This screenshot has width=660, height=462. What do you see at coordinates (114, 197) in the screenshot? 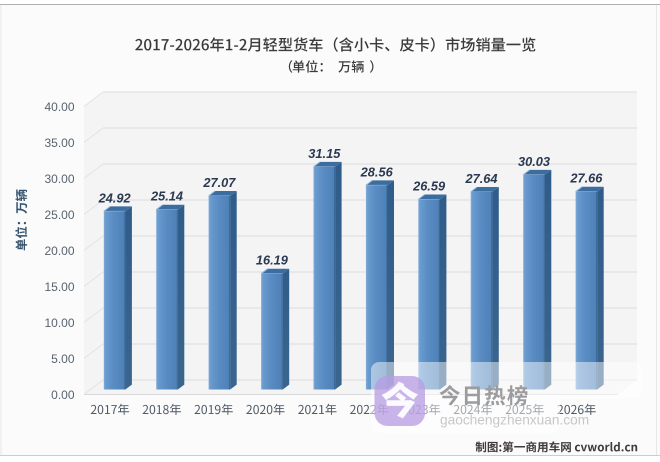
I see `svg-text: 24.92` at bounding box center [114, 197].